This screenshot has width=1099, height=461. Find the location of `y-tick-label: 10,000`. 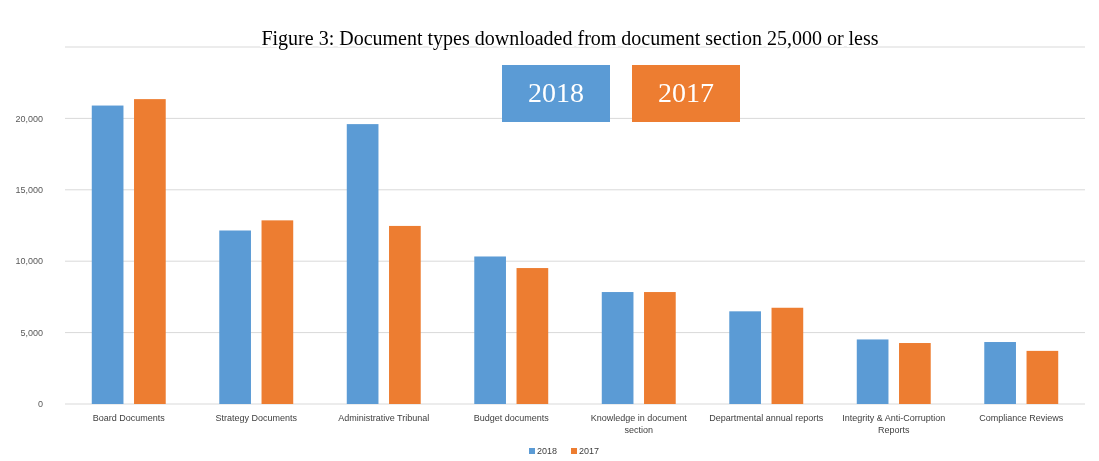

y-tick-label: 10,000 is located at coordinates (29, 261).